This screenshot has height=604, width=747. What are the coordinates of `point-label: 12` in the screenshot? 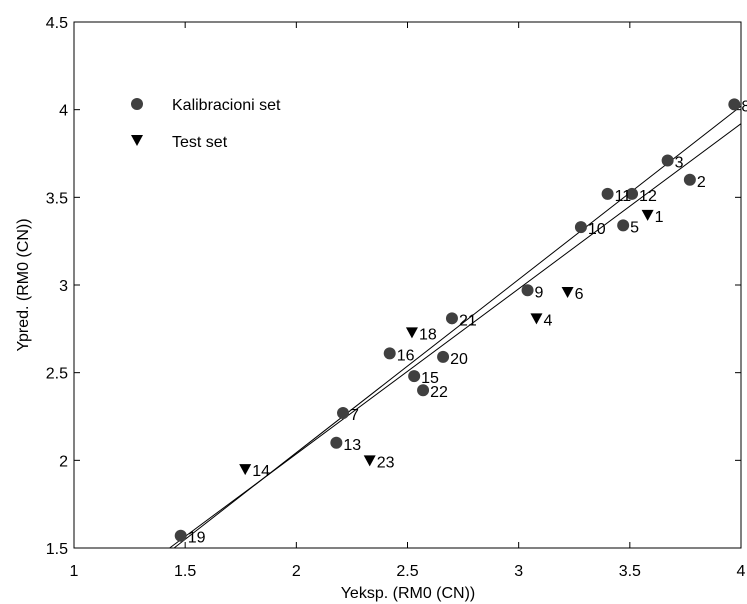 It's located at (648, 196).